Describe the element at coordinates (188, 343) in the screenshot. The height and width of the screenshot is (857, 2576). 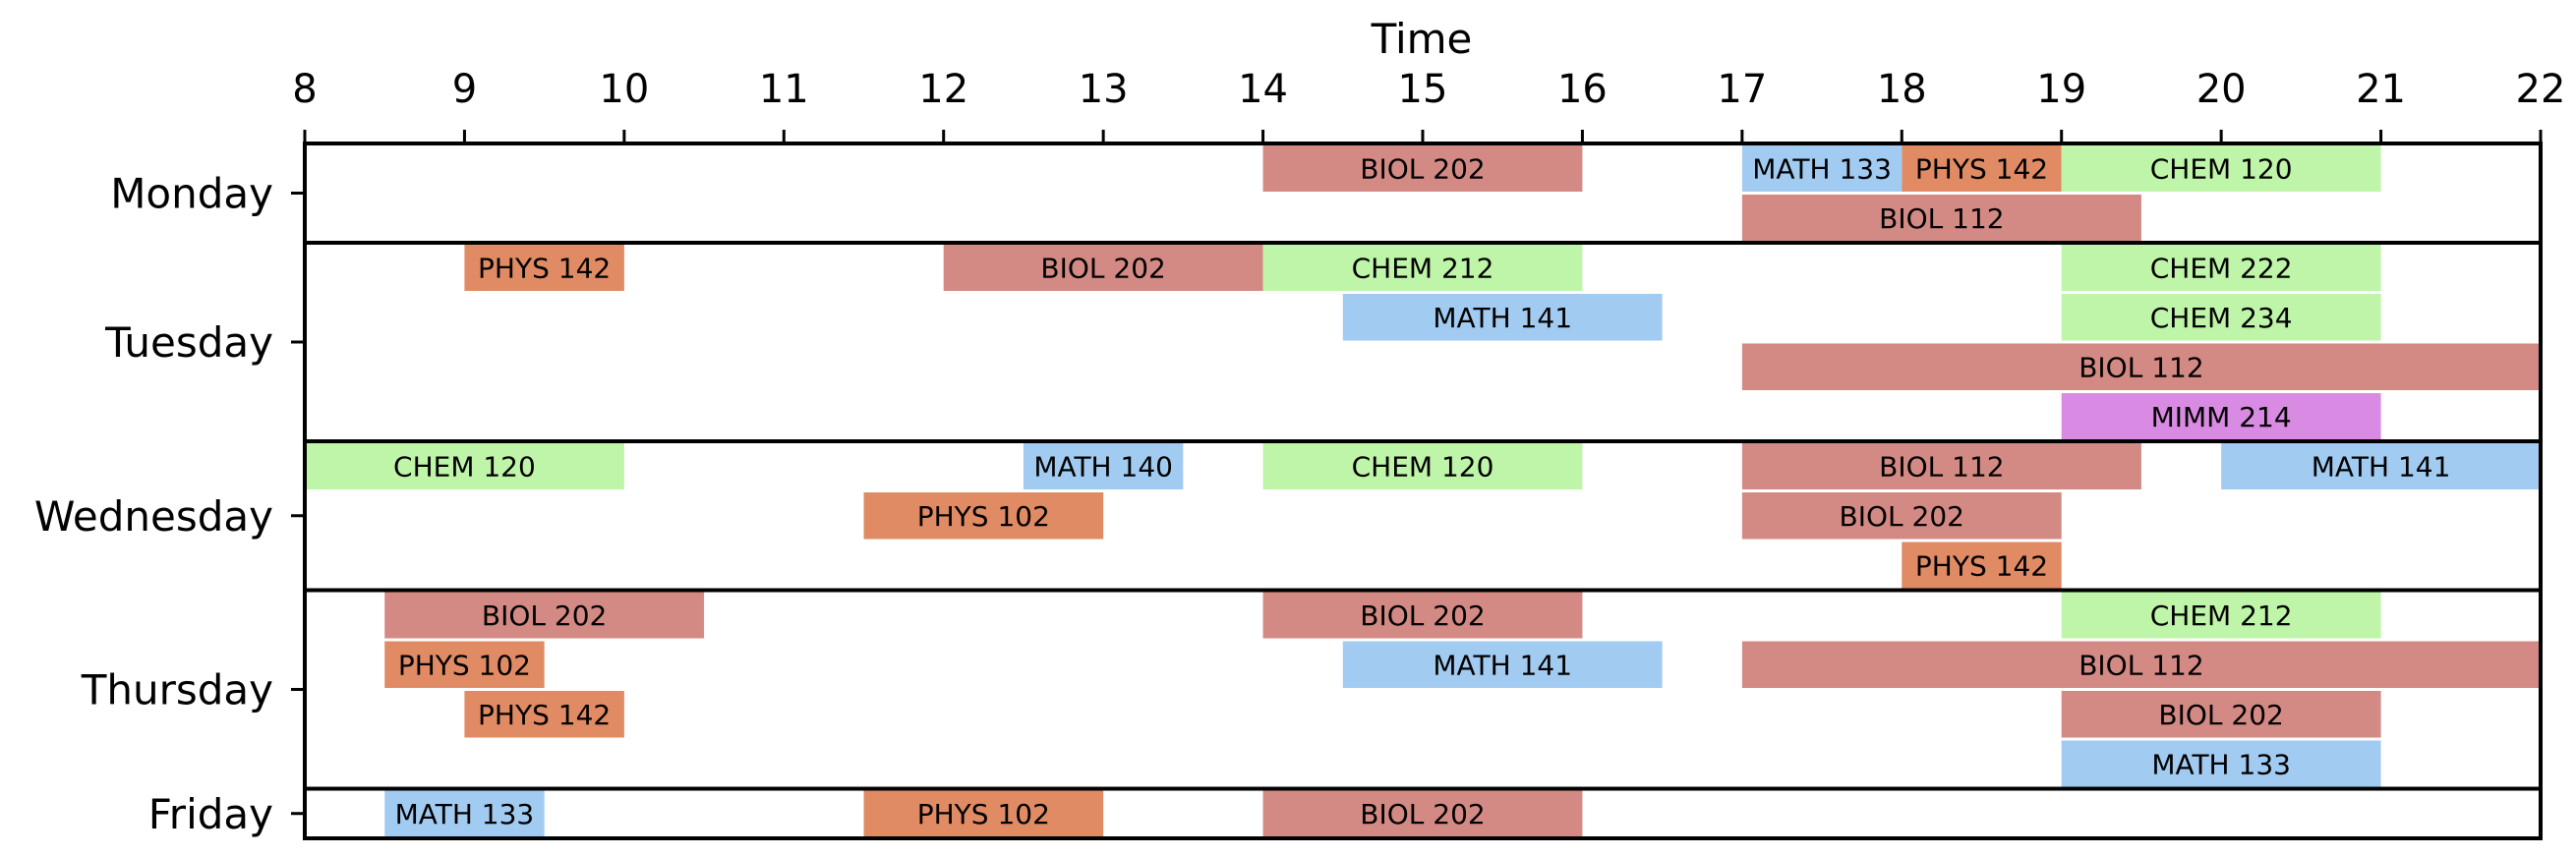
I see `day-label: Tuesday` at that location.